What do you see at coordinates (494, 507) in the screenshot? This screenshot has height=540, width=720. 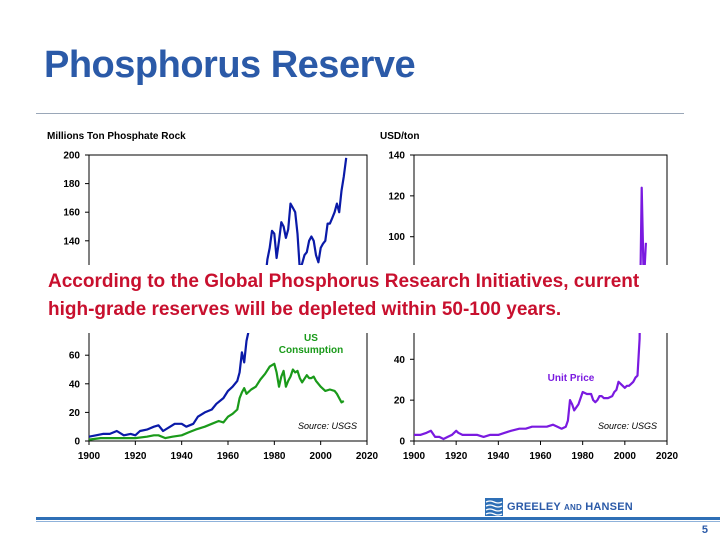 I see `wave-logo-icon` at bounding box center [494, 507].